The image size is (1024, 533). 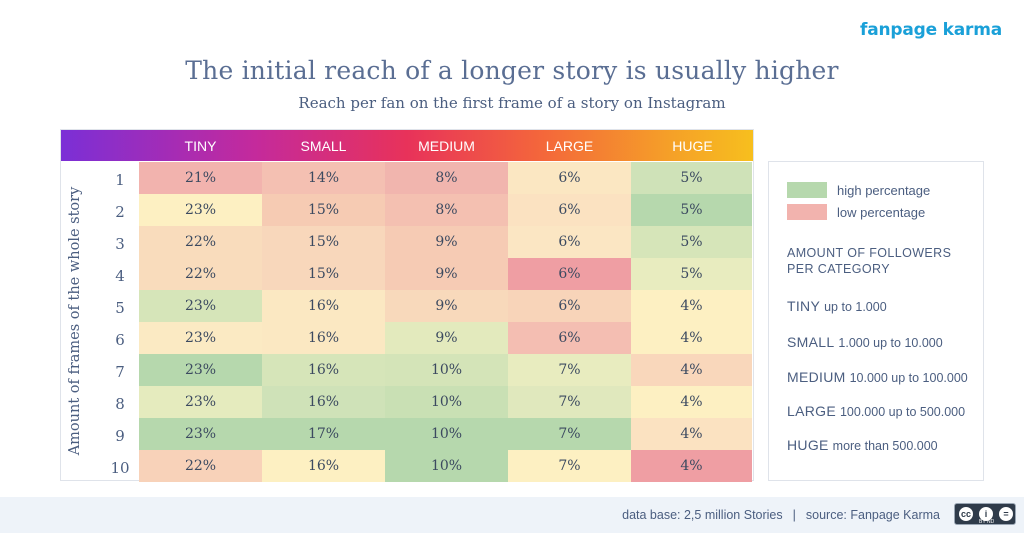 What do you see at coordinates (884, 190) in the screenshot?
I see `high-label: high percentage` at bounding box center [884, 190].